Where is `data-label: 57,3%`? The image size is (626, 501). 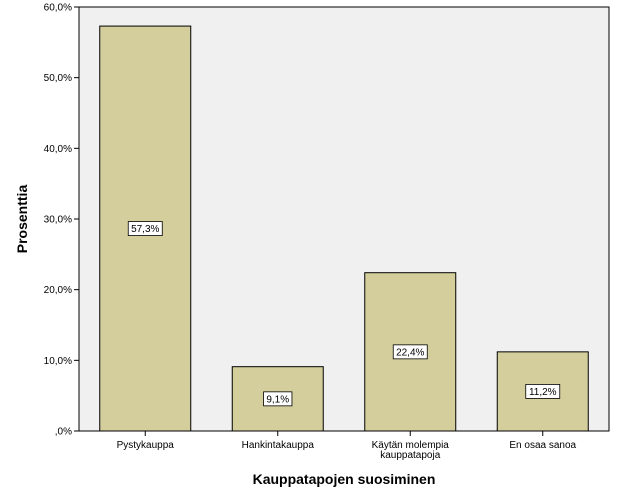 data-label: 57,3% is located at coordinates (145, 229).